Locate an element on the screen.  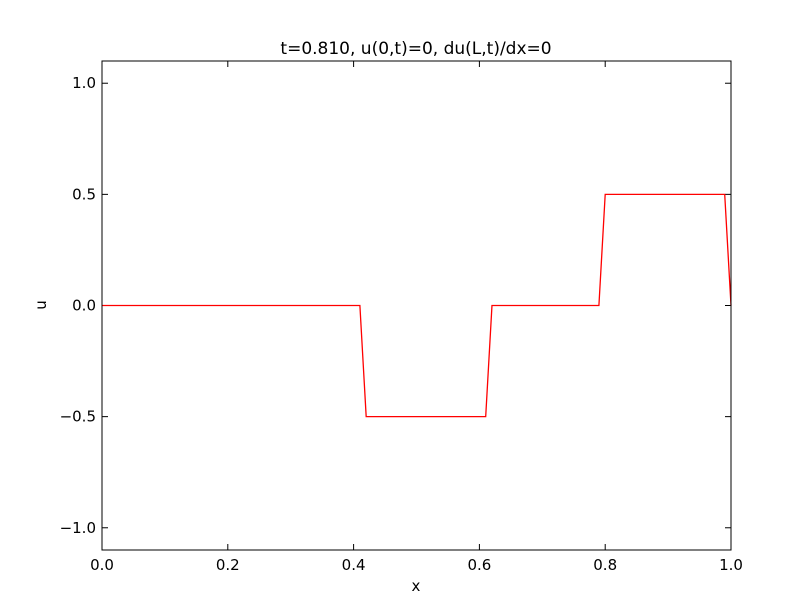
x-tick-label: 0.4 is located at coordinates (354, 565).